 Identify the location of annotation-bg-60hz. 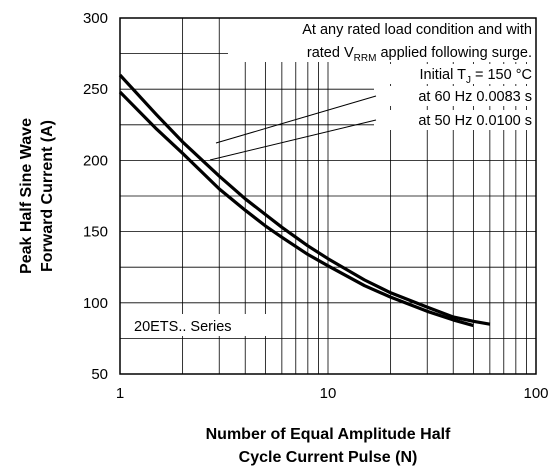
(455, 96).